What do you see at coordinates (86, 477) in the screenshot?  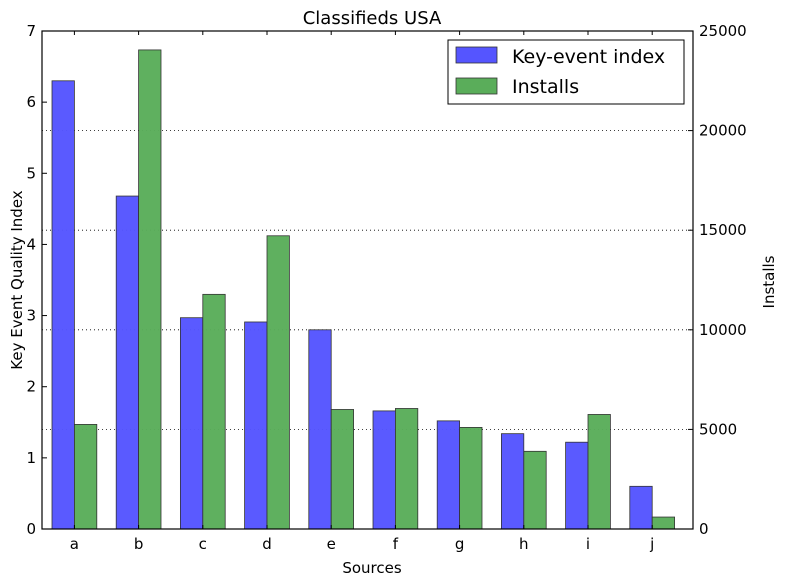 I see `bar-installs-a` at bounding box center [86, 477].